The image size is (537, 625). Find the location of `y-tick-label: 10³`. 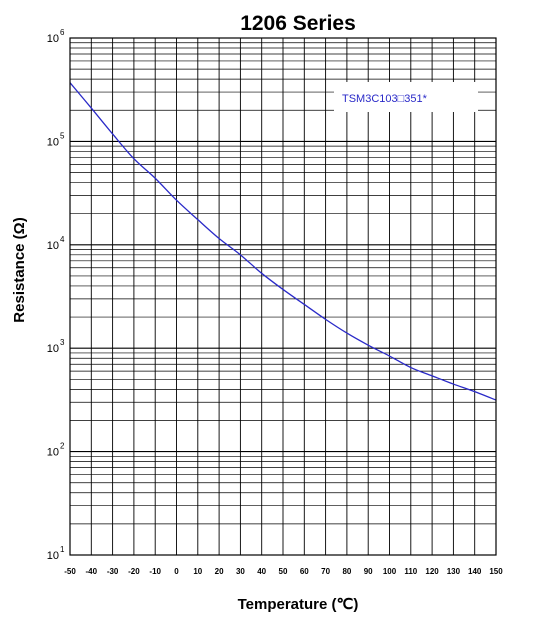

y-tick-label: 10³ is located at coordinates (56, 346).